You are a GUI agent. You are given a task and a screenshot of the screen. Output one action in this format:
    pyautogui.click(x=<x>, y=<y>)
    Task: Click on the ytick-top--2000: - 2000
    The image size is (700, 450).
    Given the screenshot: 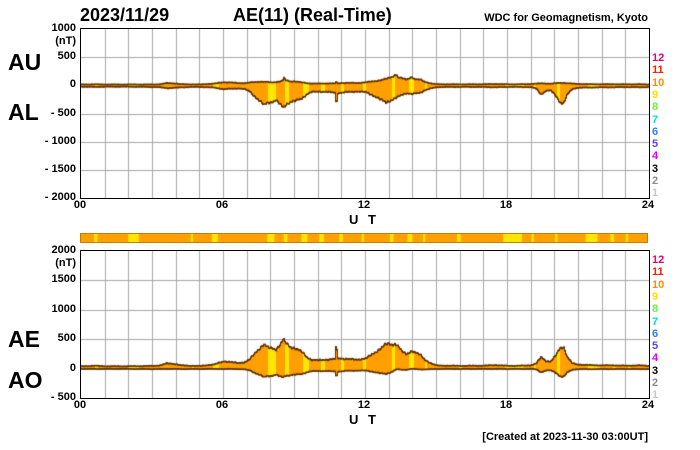 What is the action you would take?
    pyautogui.click(x=60, y=197)
    